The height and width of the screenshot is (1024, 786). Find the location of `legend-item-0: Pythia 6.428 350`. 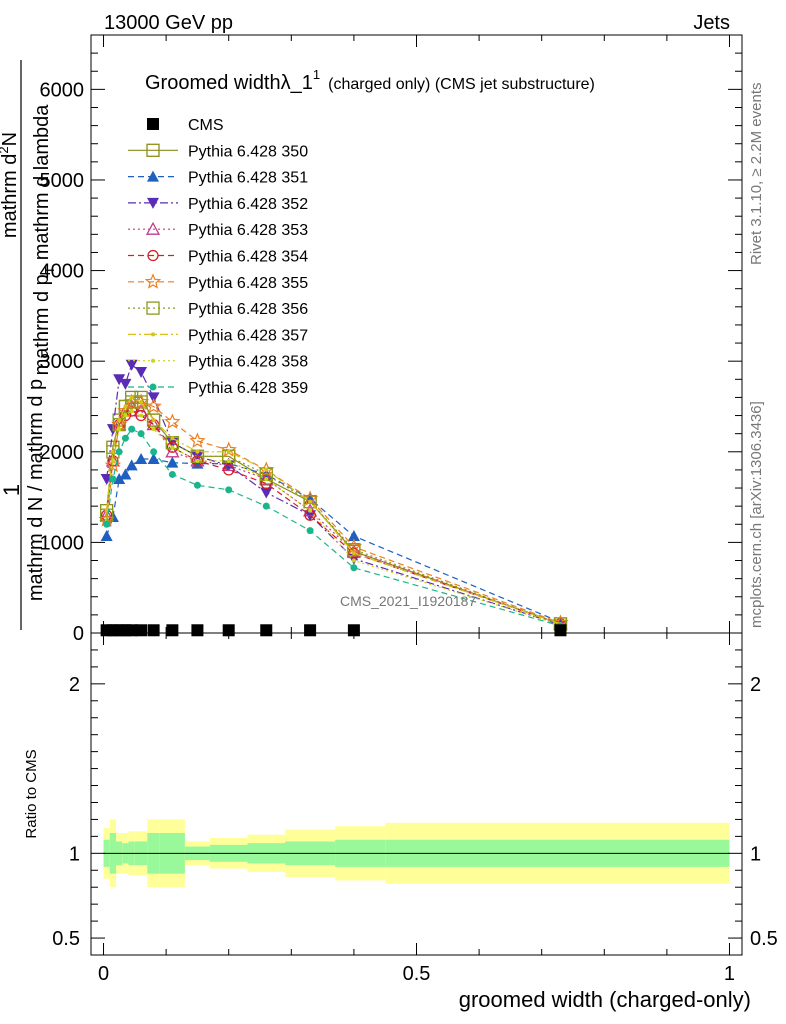

legend-item-0: Pythia 6.428 350 is located at coordinates (218, 151).